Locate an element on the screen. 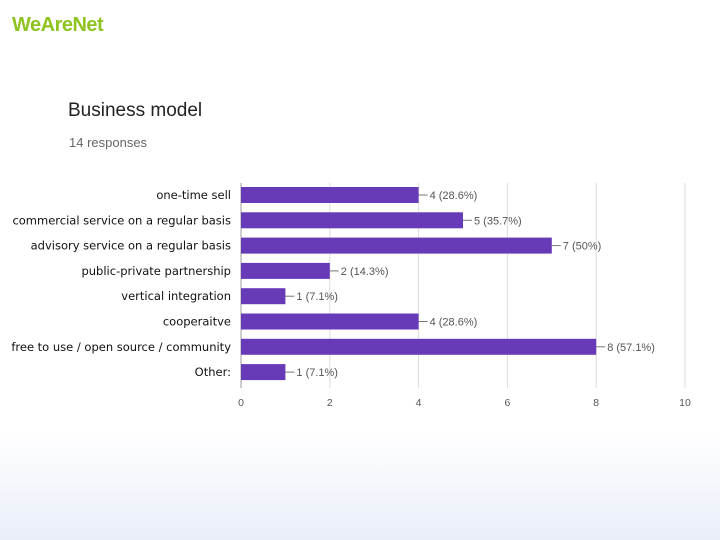  category-label: advisory service on a regular basis is located at coordinates (131, 246).